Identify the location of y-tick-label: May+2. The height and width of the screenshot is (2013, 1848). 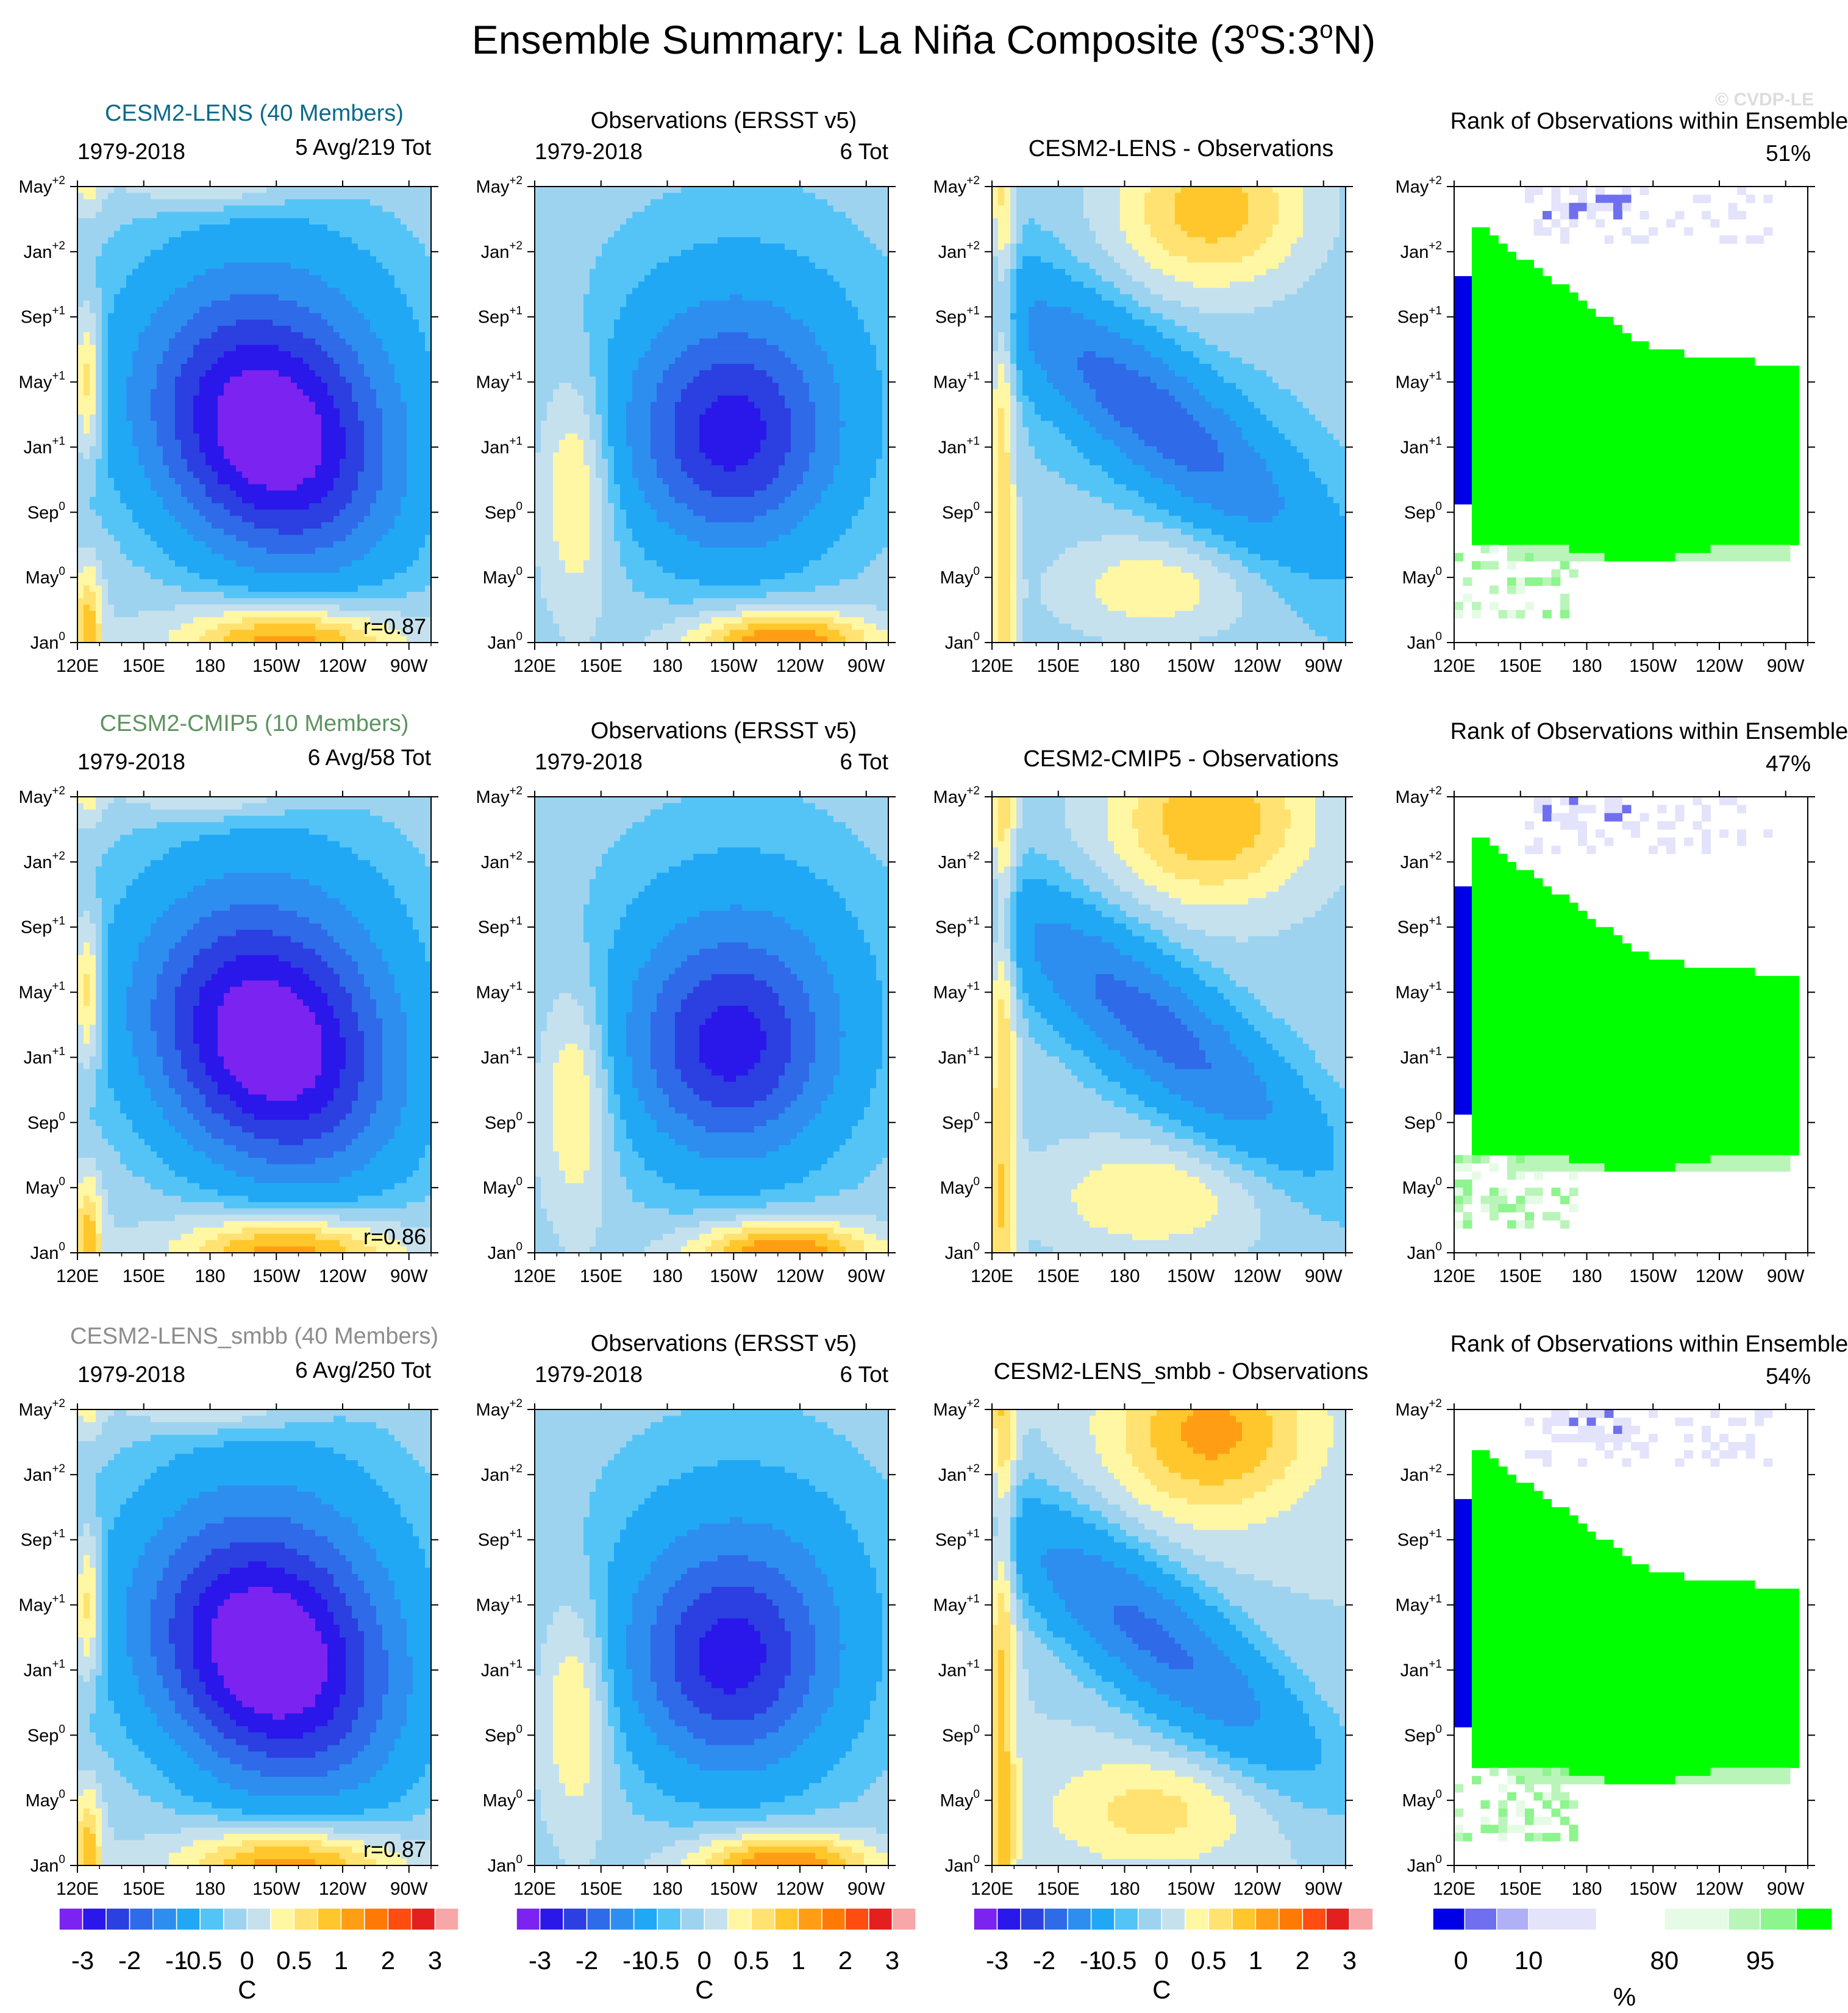
(42, 186).